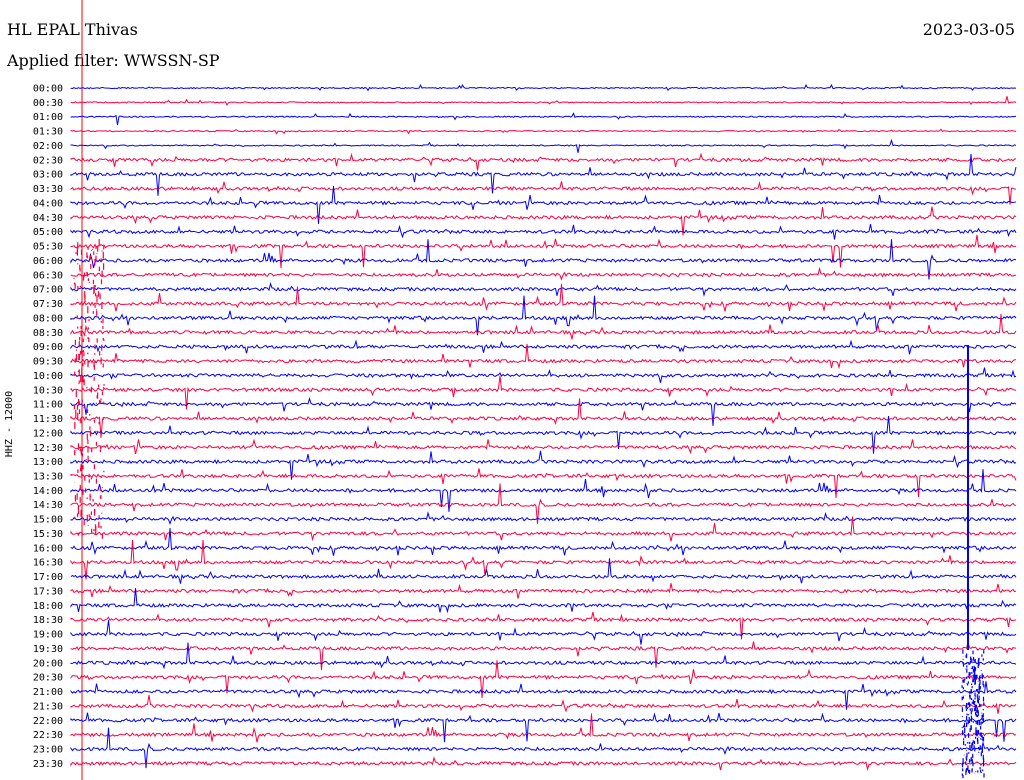 The image size is (1024, 780). I want to click on row-time-label: 15:30, so click(48, 534).